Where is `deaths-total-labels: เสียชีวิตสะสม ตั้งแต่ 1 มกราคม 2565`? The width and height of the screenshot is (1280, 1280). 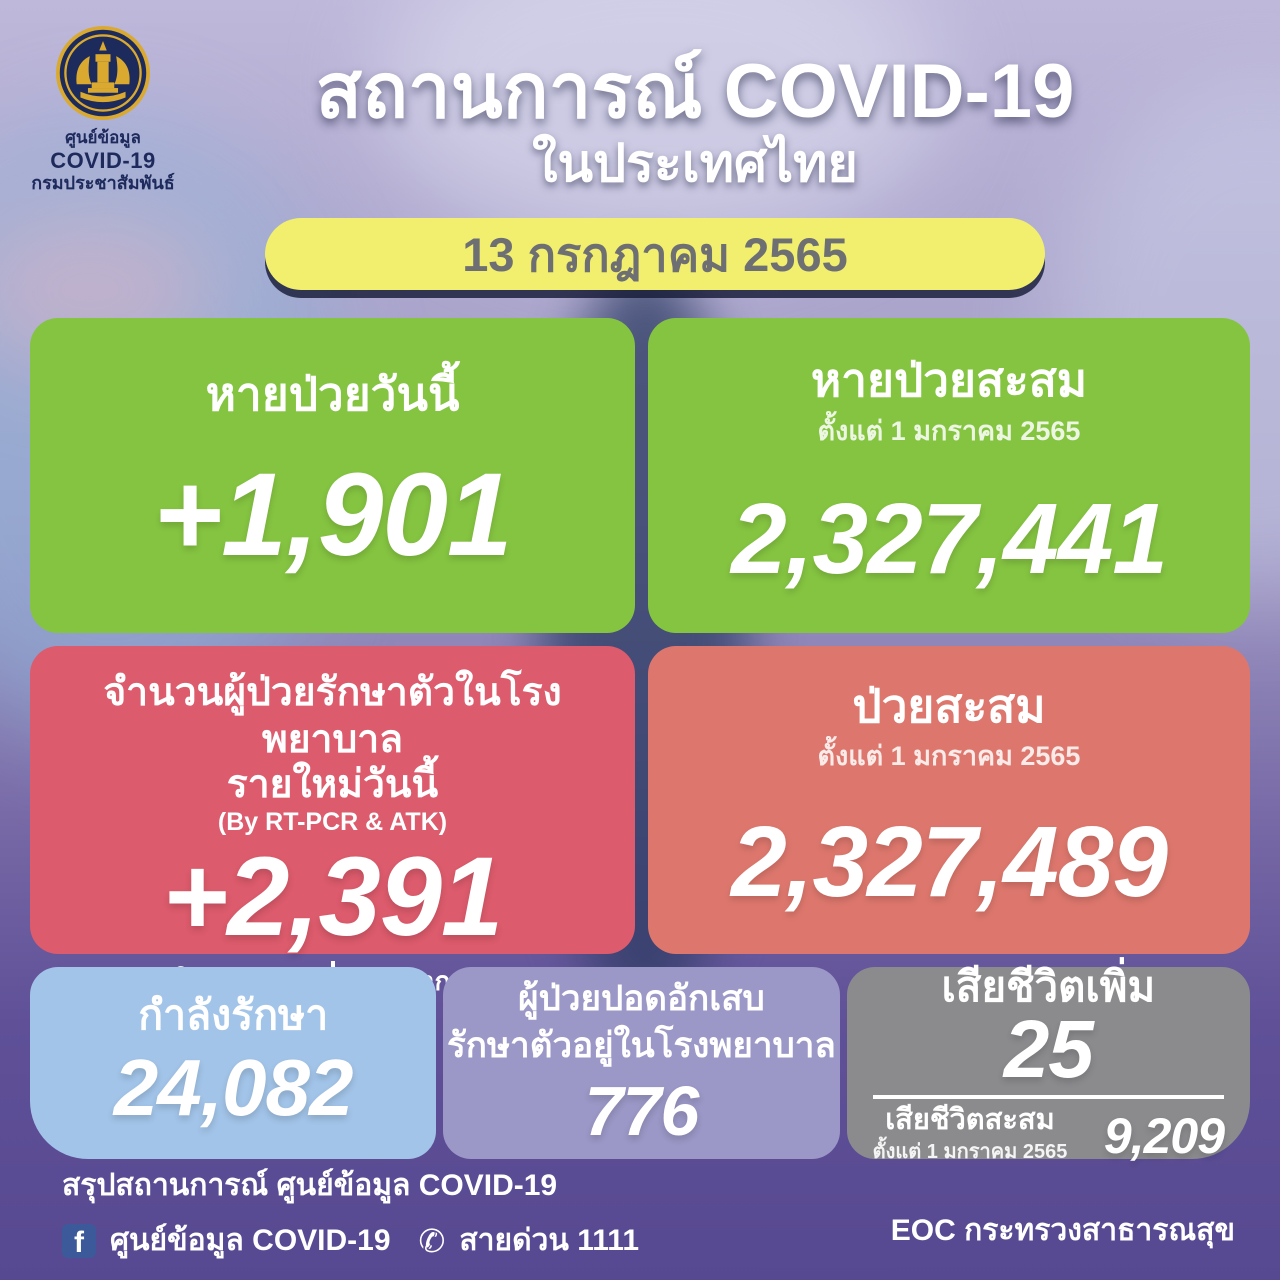
deaths-total-labels: เสียชีวิตสะสม ตั้งแต่ 1 มกราคม 2565 is located at coordinates (970, 1135).